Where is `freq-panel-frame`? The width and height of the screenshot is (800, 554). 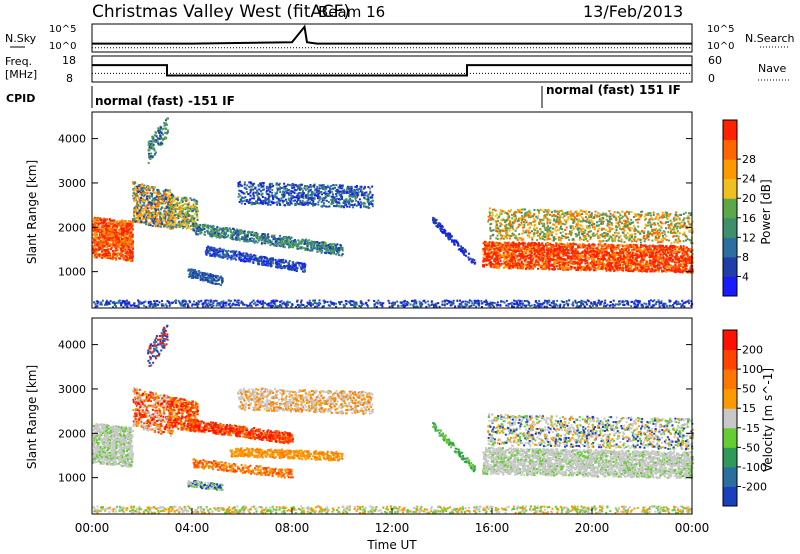 freq-panel-frame is located at coordinates (392, 69).